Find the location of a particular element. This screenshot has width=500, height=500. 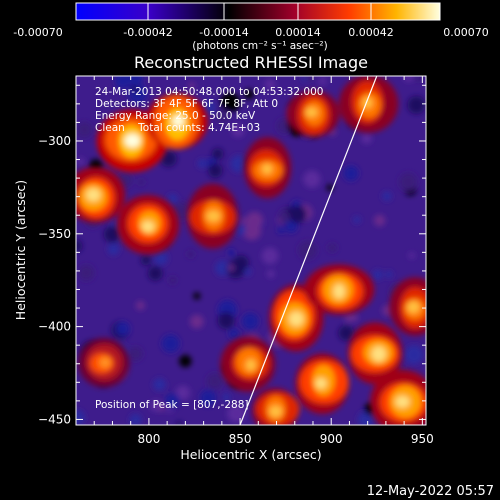

x-tick-label: 900 is located at coordinates (331, 439).